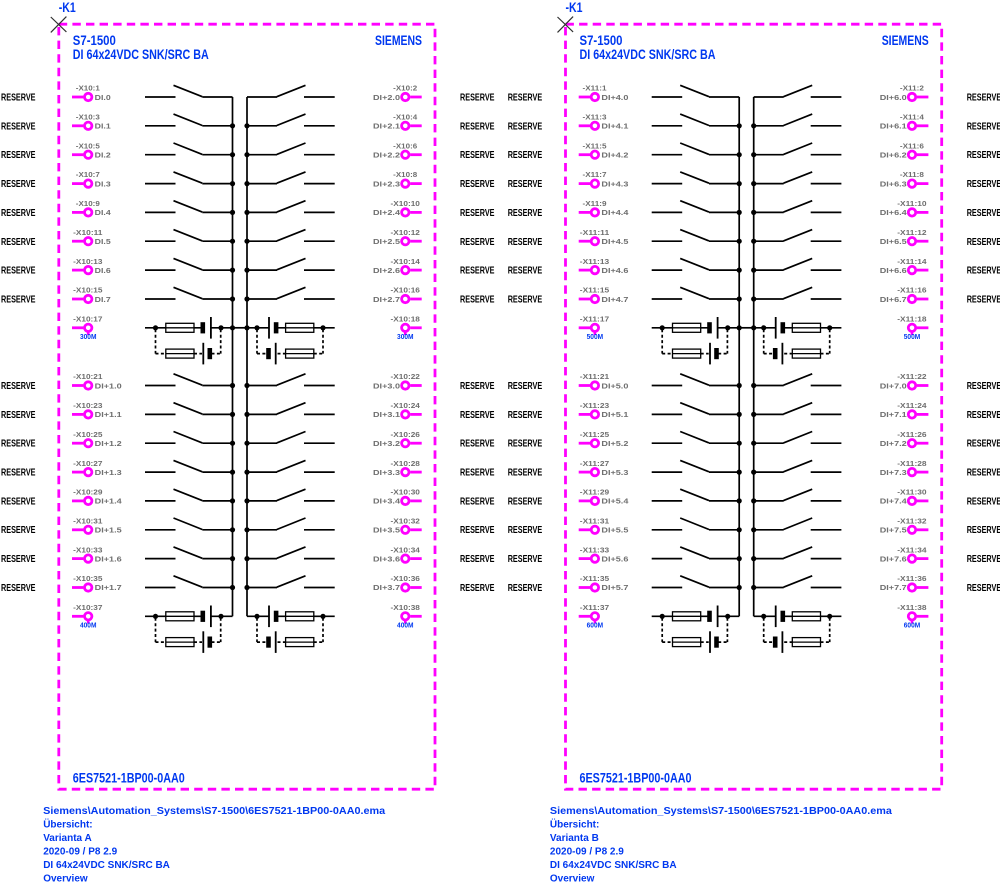  I want to click on svg-text: Overview, so click(572, 879).